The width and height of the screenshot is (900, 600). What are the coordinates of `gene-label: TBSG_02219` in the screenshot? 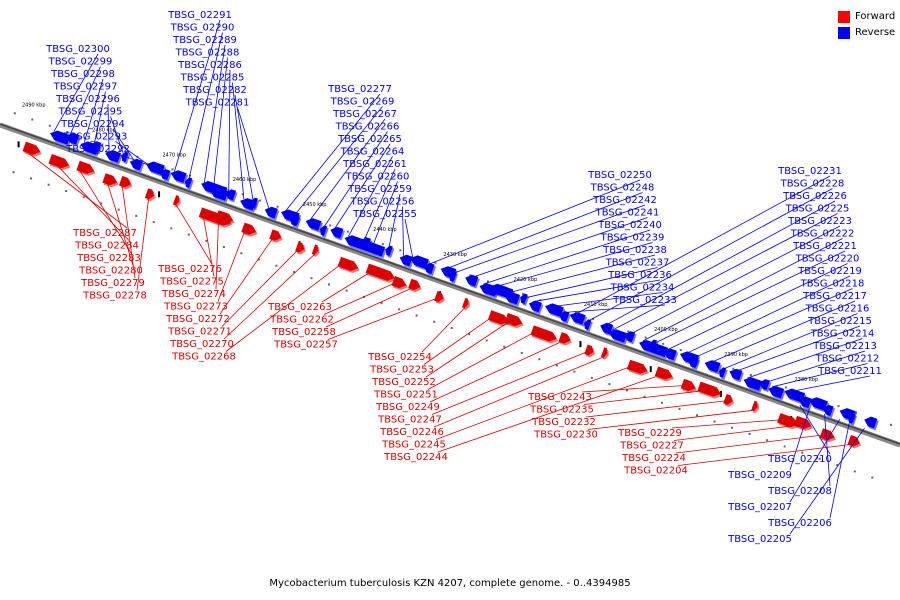 It's located at (829, 271).